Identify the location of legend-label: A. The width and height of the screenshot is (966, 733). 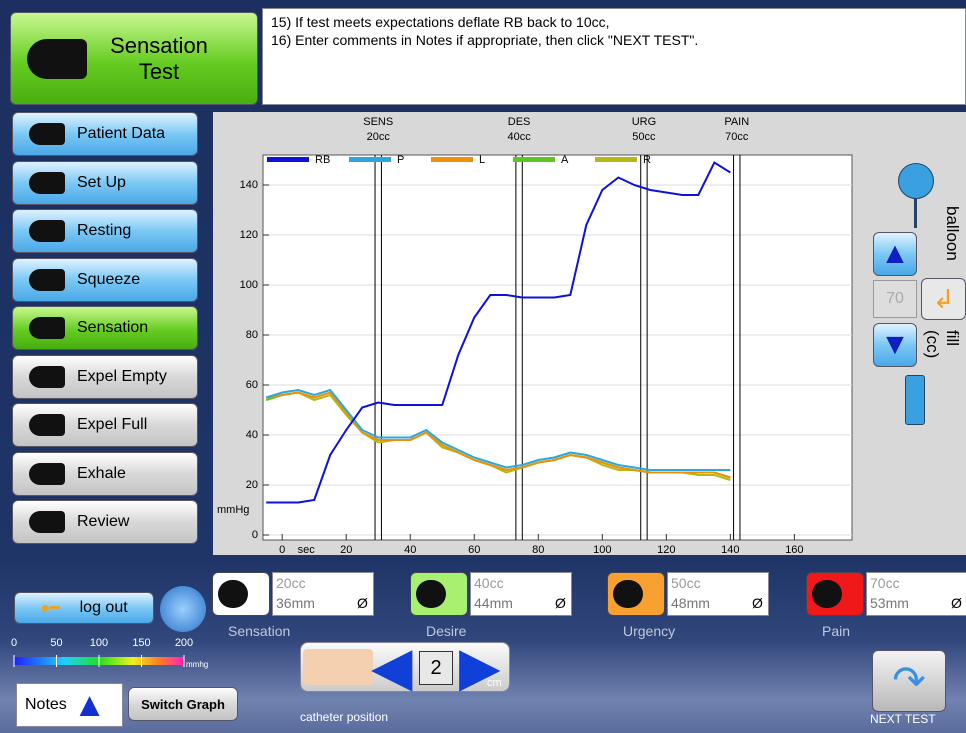
(565, 160).